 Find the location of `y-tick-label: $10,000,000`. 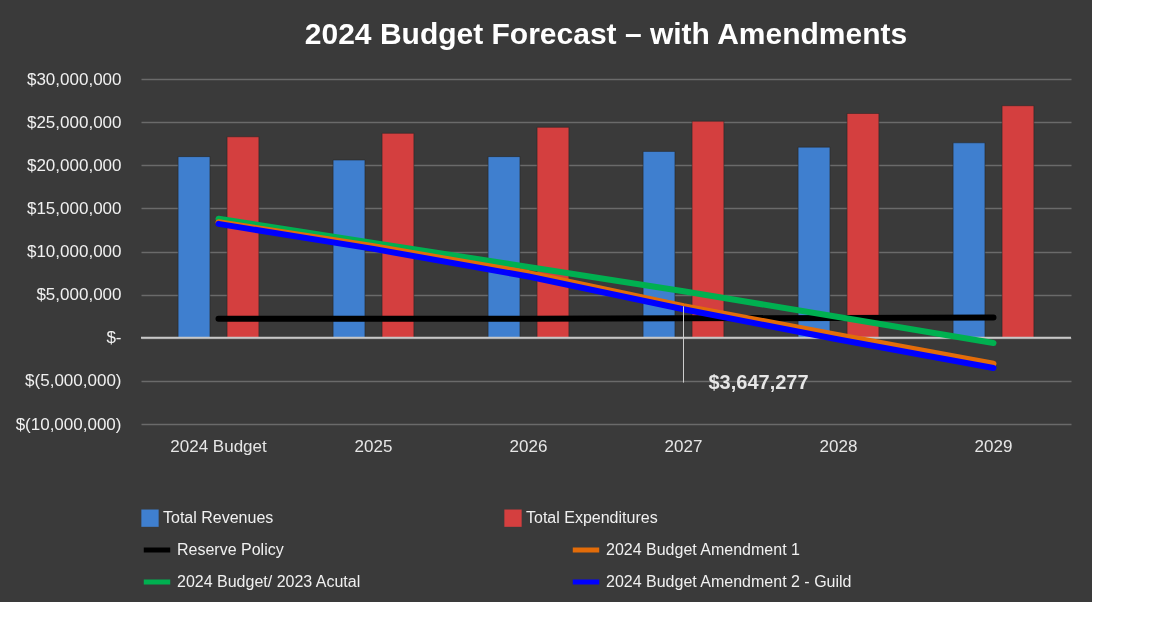

y-tick-label: $10,000,000 is located at coordinates (74, 251).